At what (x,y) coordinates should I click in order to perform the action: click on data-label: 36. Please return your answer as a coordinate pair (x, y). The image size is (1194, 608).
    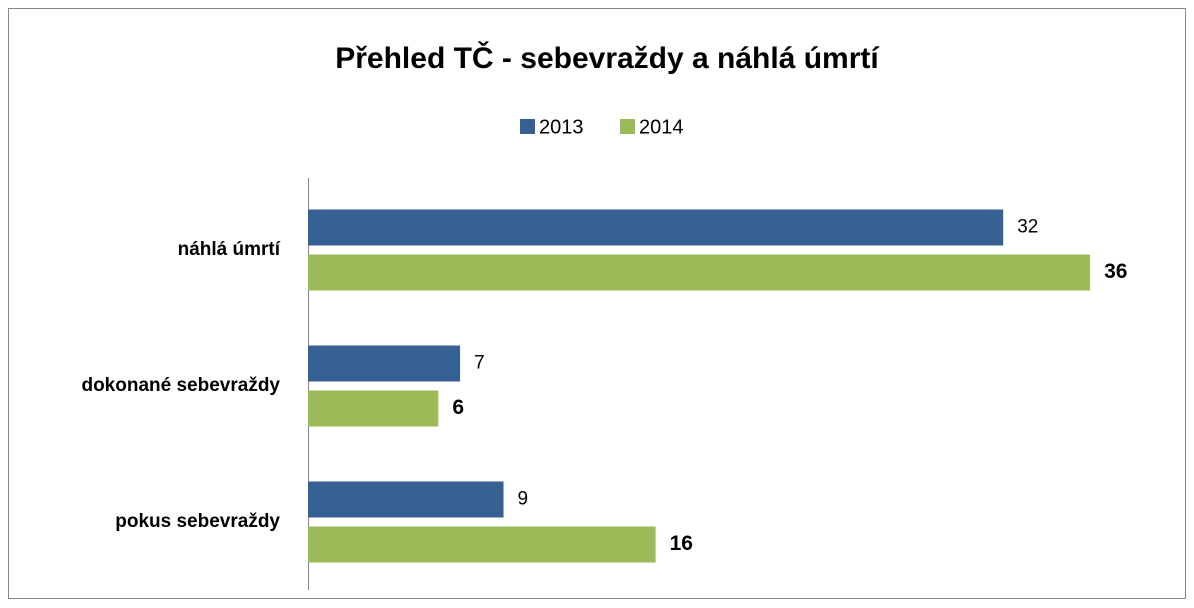
    Looking at the image, I should click on (1115, 271).